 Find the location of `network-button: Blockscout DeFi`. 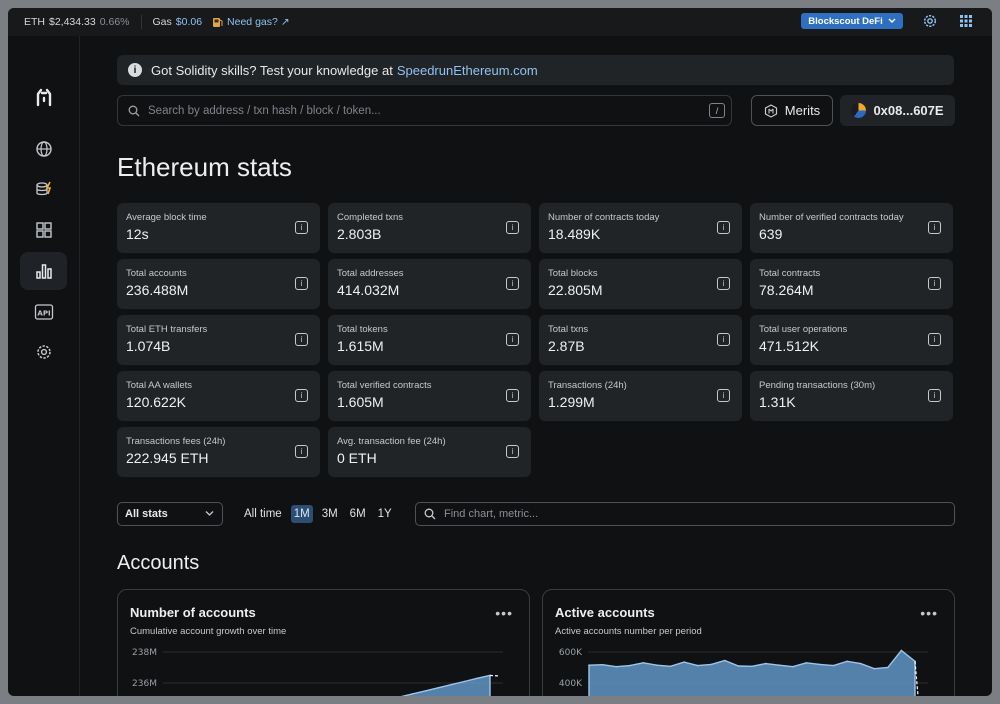

network-button: Blockscout DeFi is located at coordinates (852, 21).